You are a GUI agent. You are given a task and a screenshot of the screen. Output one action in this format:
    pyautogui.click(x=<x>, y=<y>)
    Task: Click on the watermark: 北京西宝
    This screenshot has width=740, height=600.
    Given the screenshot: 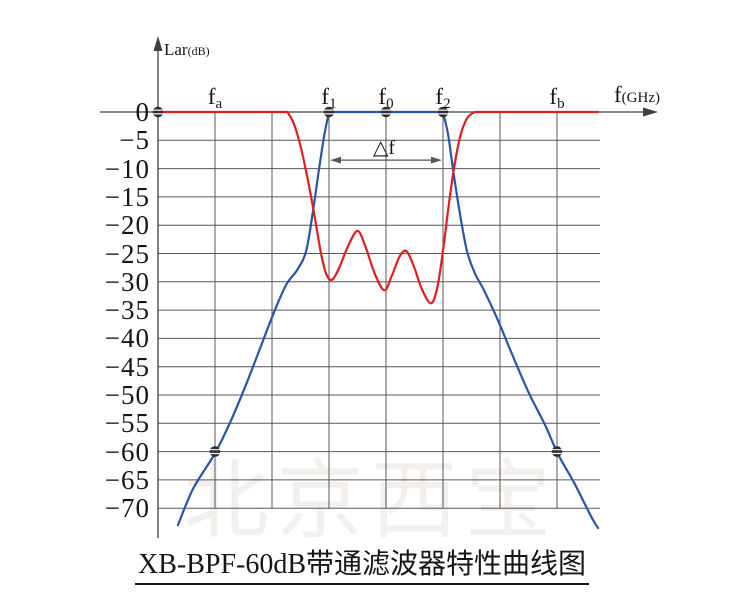 What is the action you would take?
    pyautogui.click(x=371, y=501)
    